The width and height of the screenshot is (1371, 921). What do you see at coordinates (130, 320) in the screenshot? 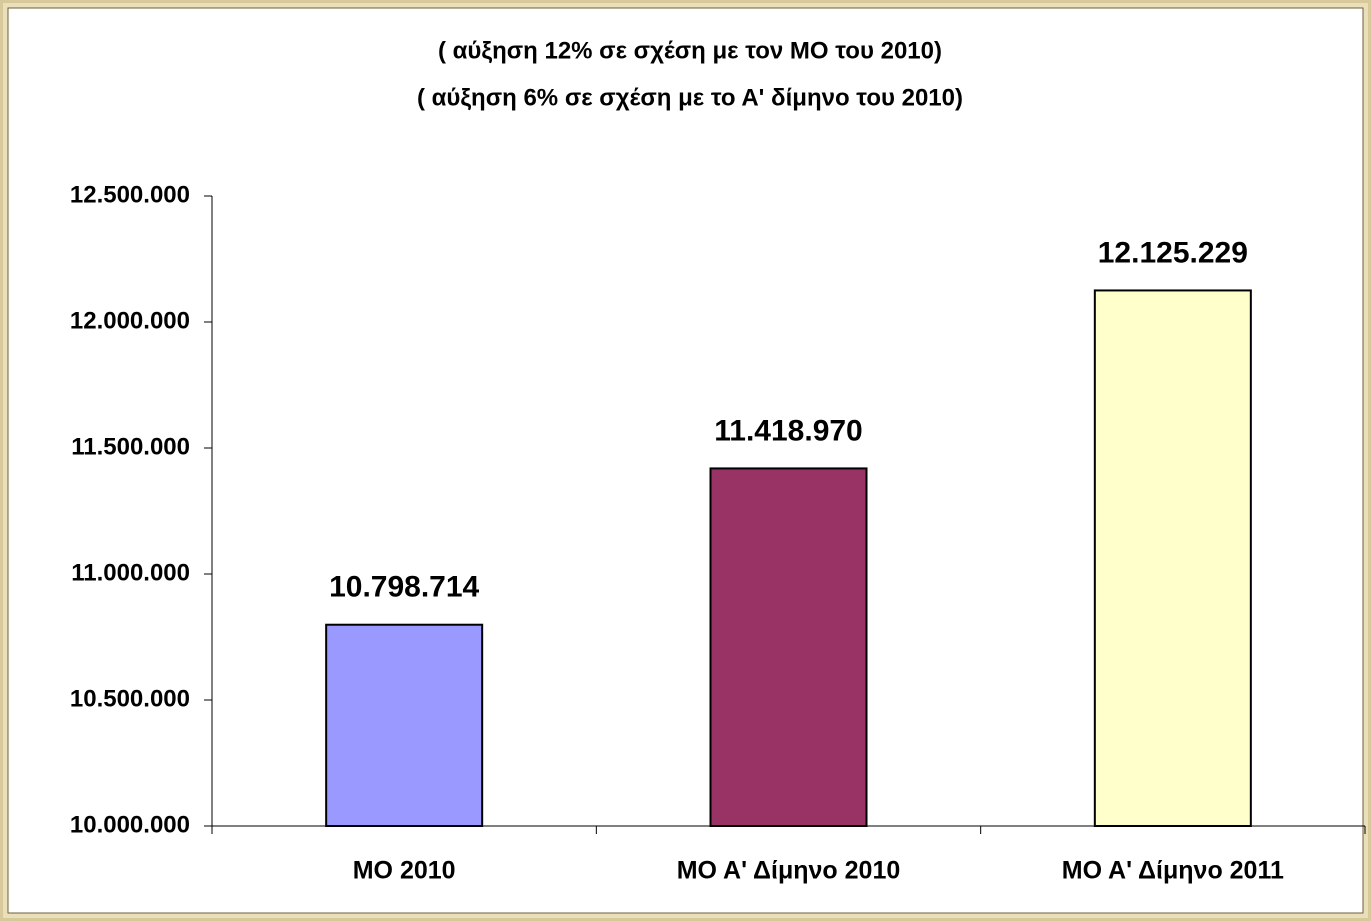
I see `y-tick-label: 12.000.000` at bounding box center [130, 320].